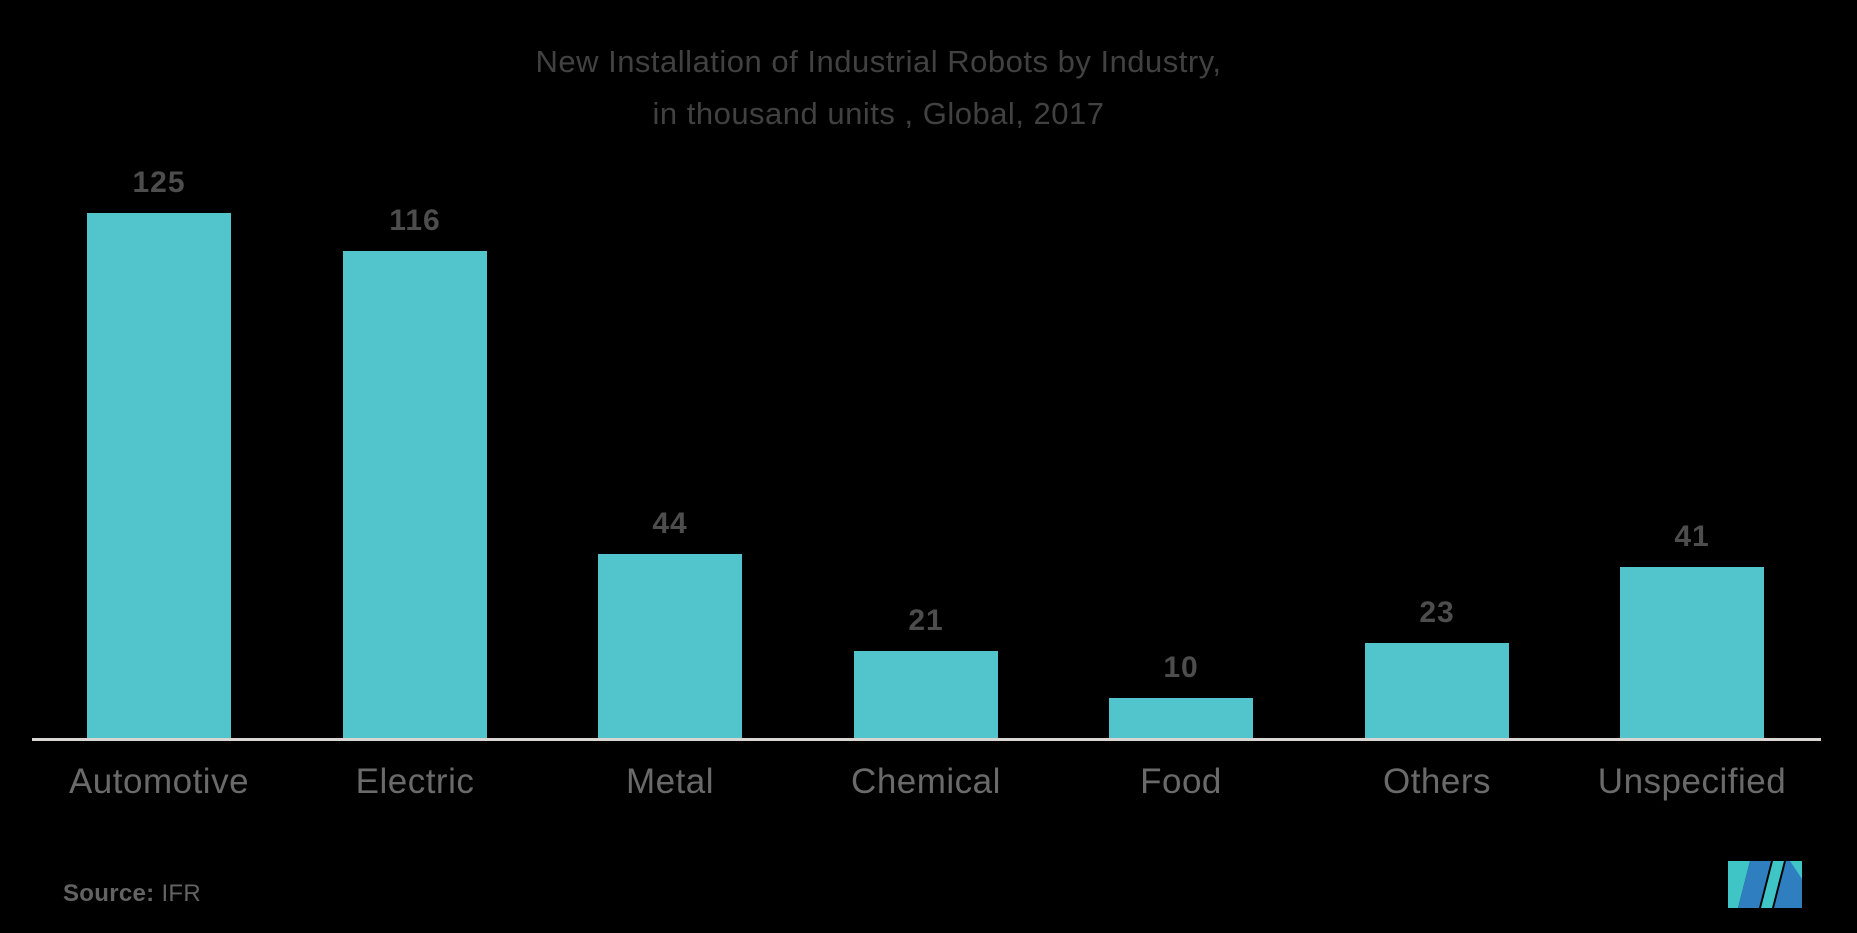 This screenshot has height=933, width=1857. What do you see at coordinates (926, 781) in the screenshot?
I see `category-label: Chemical` at bounding box center [926, 781].